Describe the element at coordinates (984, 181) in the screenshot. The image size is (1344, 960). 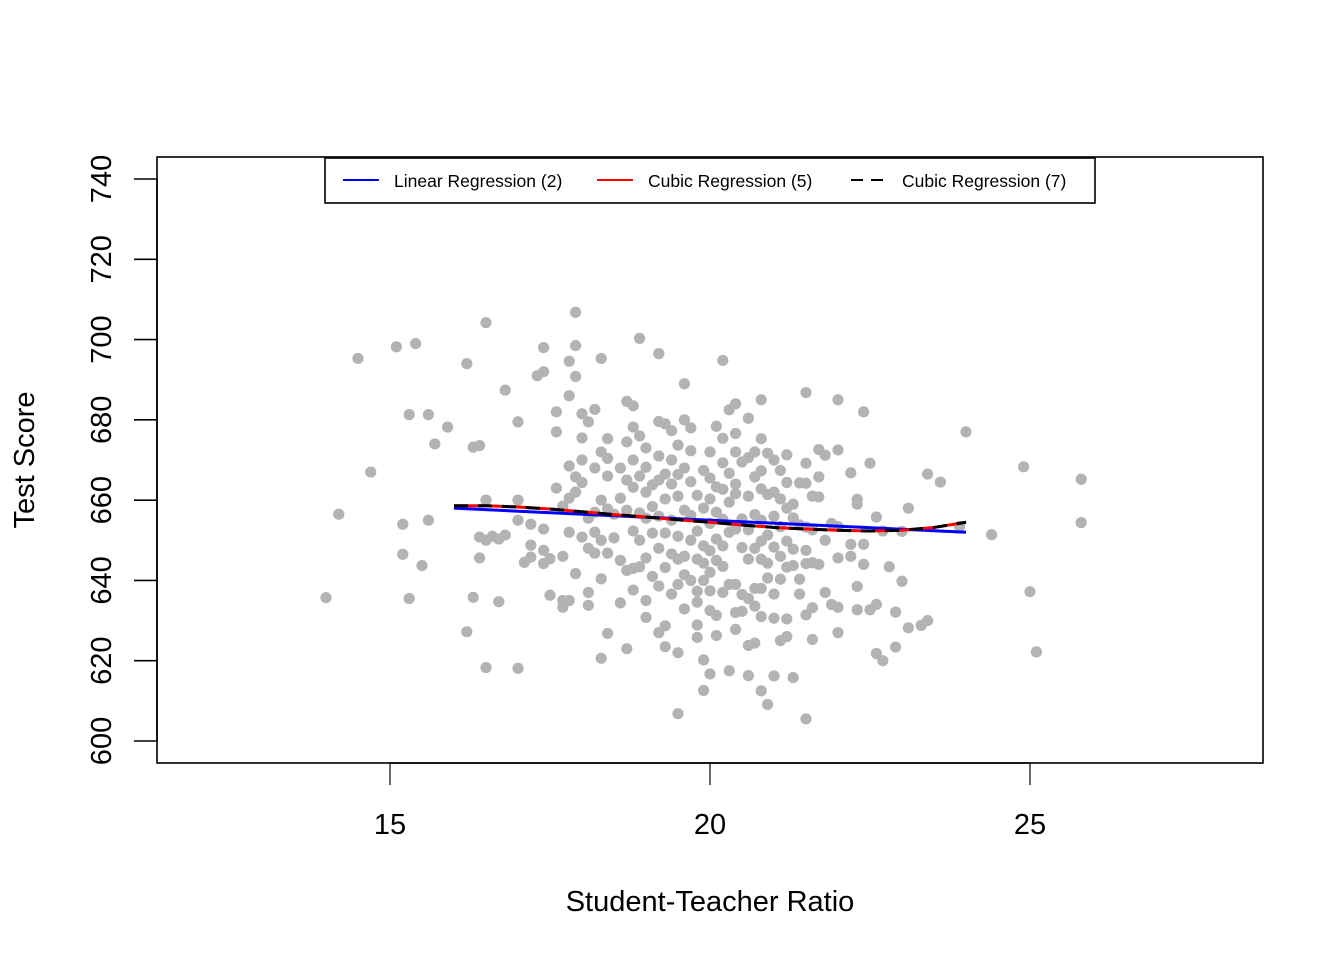
I see `legend-label: Cubic Regression (7)` at that location.